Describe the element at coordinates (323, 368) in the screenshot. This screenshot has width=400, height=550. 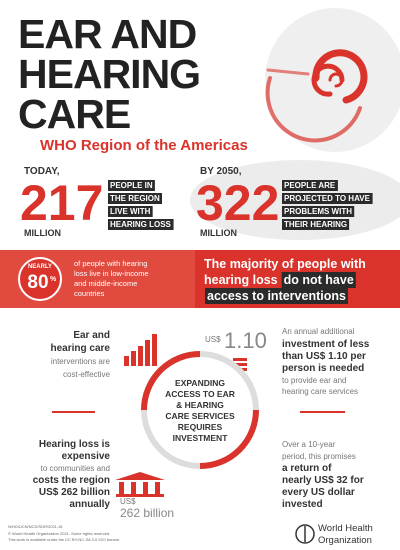
I see `fact-text: person is needed` at that location.